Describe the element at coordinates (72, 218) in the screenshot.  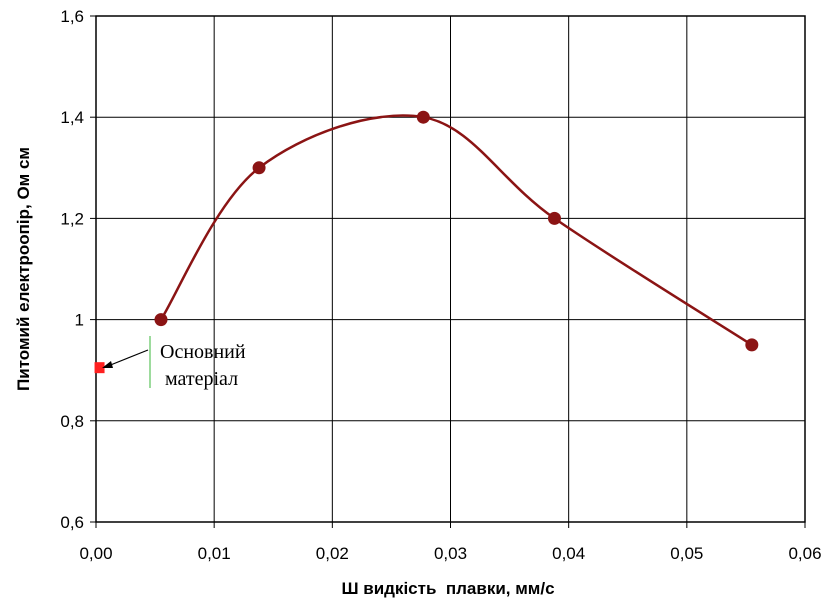
I see `y-tick-label: 1,2` at that location.